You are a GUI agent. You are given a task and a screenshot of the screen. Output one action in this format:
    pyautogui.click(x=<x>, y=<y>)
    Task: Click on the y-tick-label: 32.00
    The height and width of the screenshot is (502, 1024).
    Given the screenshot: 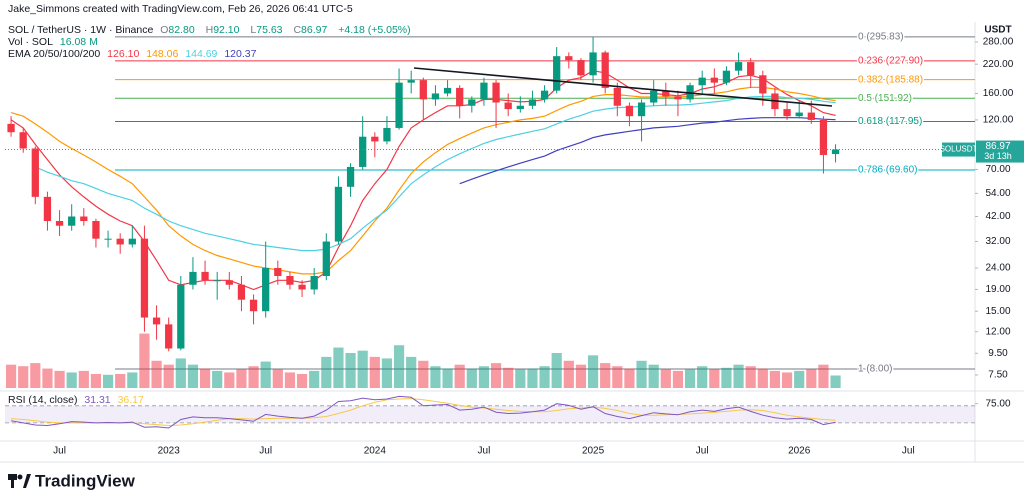 What is the action you would take?
    pyautogui.click(x=997, y=241)
    